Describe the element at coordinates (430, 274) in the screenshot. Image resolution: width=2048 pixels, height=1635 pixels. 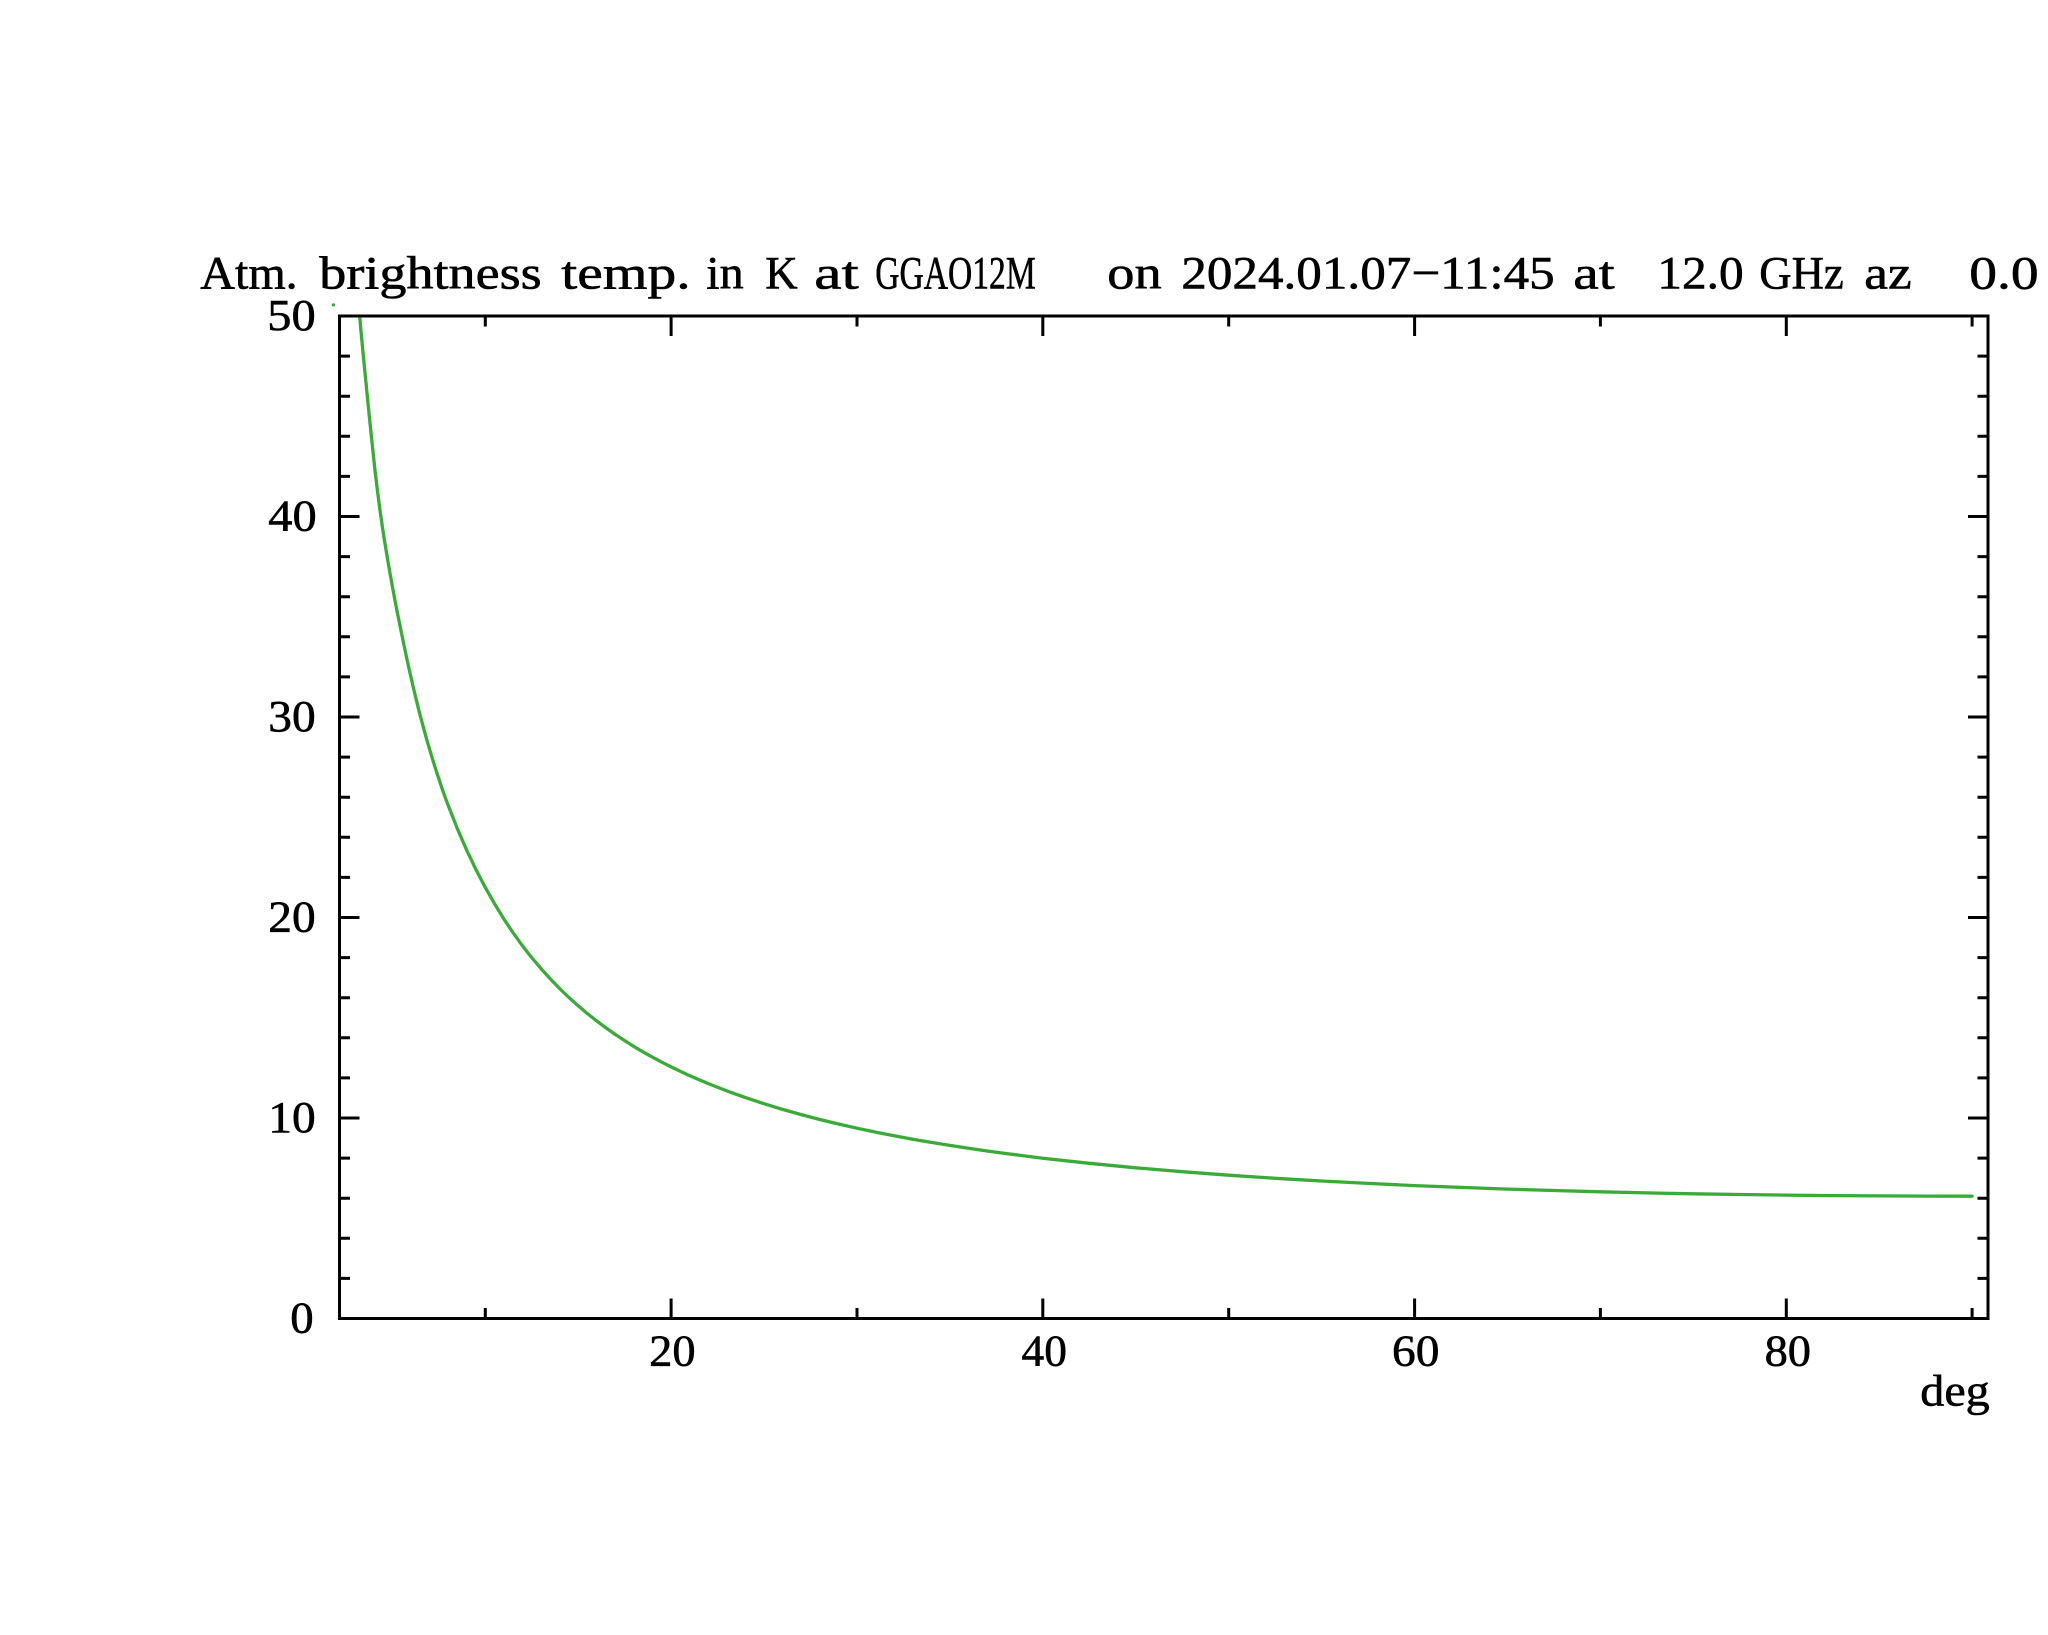
I see `svg-text: brightness` at that location.